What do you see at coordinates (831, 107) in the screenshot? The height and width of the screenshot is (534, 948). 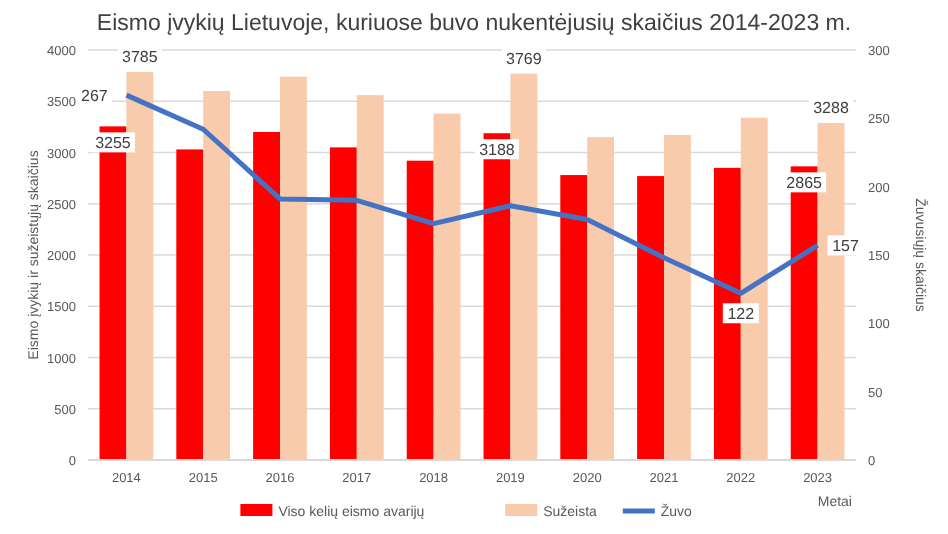 I see `data-label: 3288` at bounding box center [831, 107].